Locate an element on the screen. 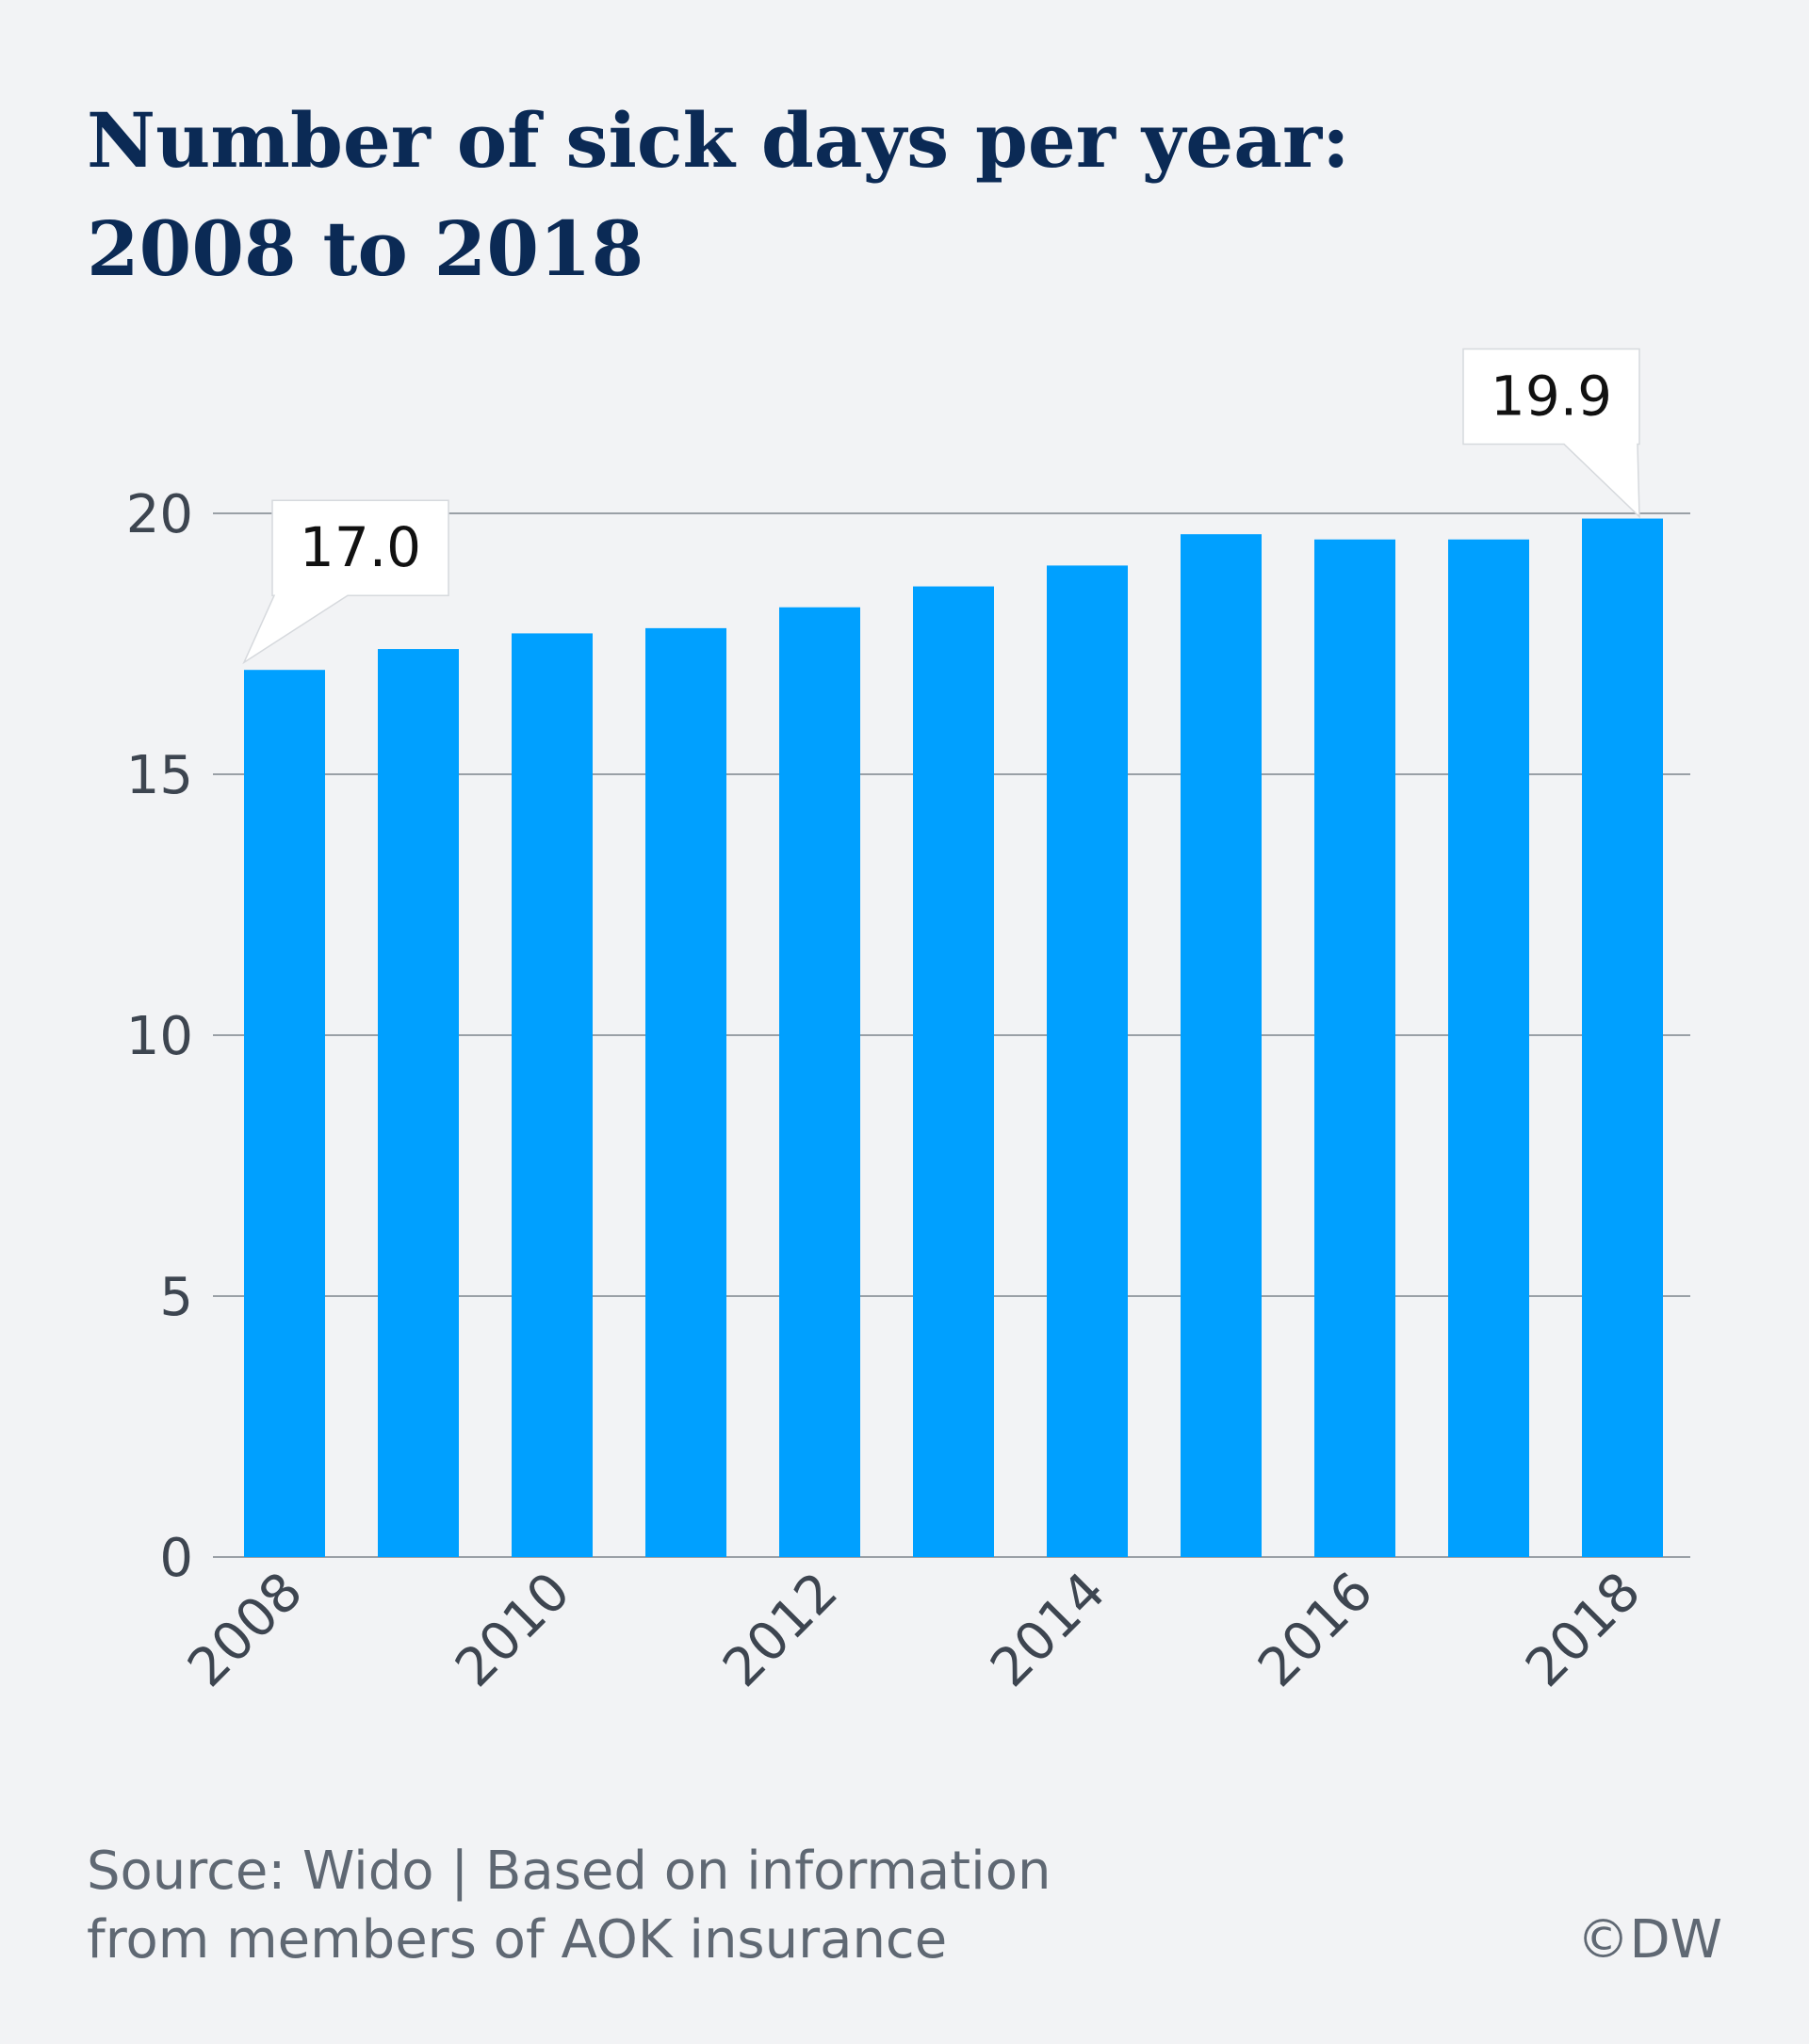  bar-2011 is located at coordinates (685, 1092).